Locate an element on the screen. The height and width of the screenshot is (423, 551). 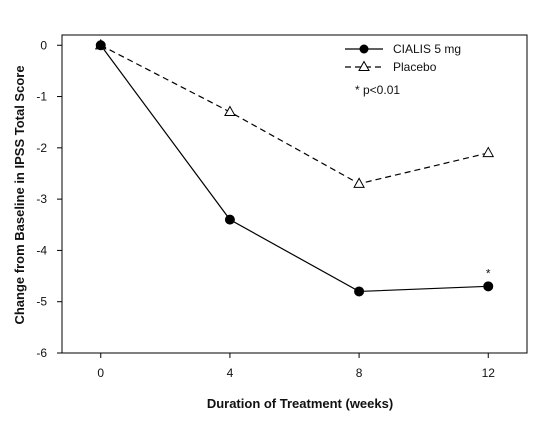
annotation-layer: * is located at coordinates (488, 273).